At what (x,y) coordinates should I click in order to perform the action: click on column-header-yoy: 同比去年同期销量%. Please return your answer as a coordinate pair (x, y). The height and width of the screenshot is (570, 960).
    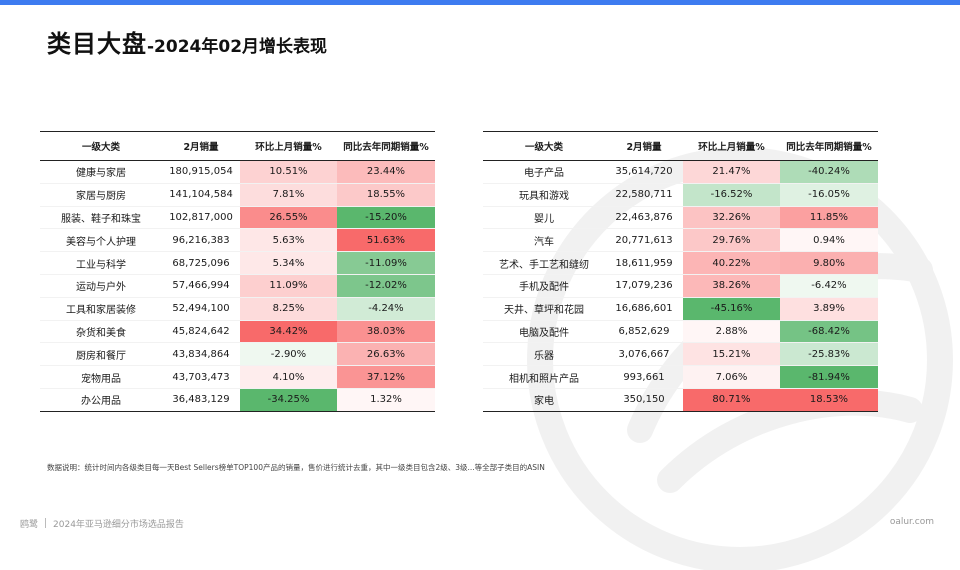
    Looking at the image, I should click on (829, 146).